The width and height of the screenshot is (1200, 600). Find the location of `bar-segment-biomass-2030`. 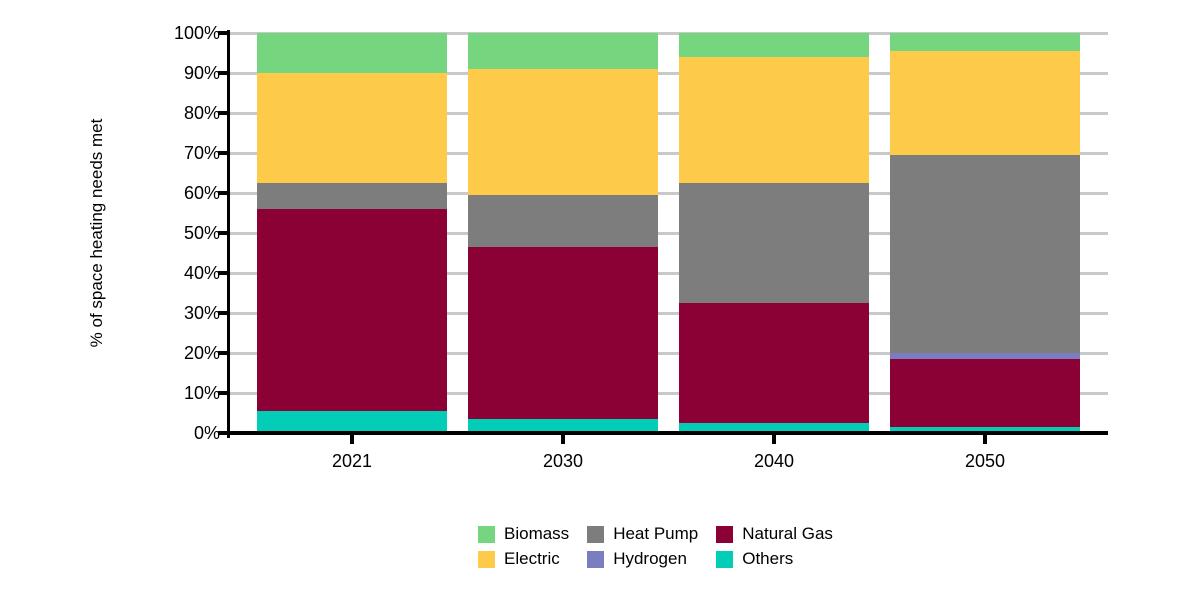

bar-segment-biomass-2030 is located at coordinates (563, 51).